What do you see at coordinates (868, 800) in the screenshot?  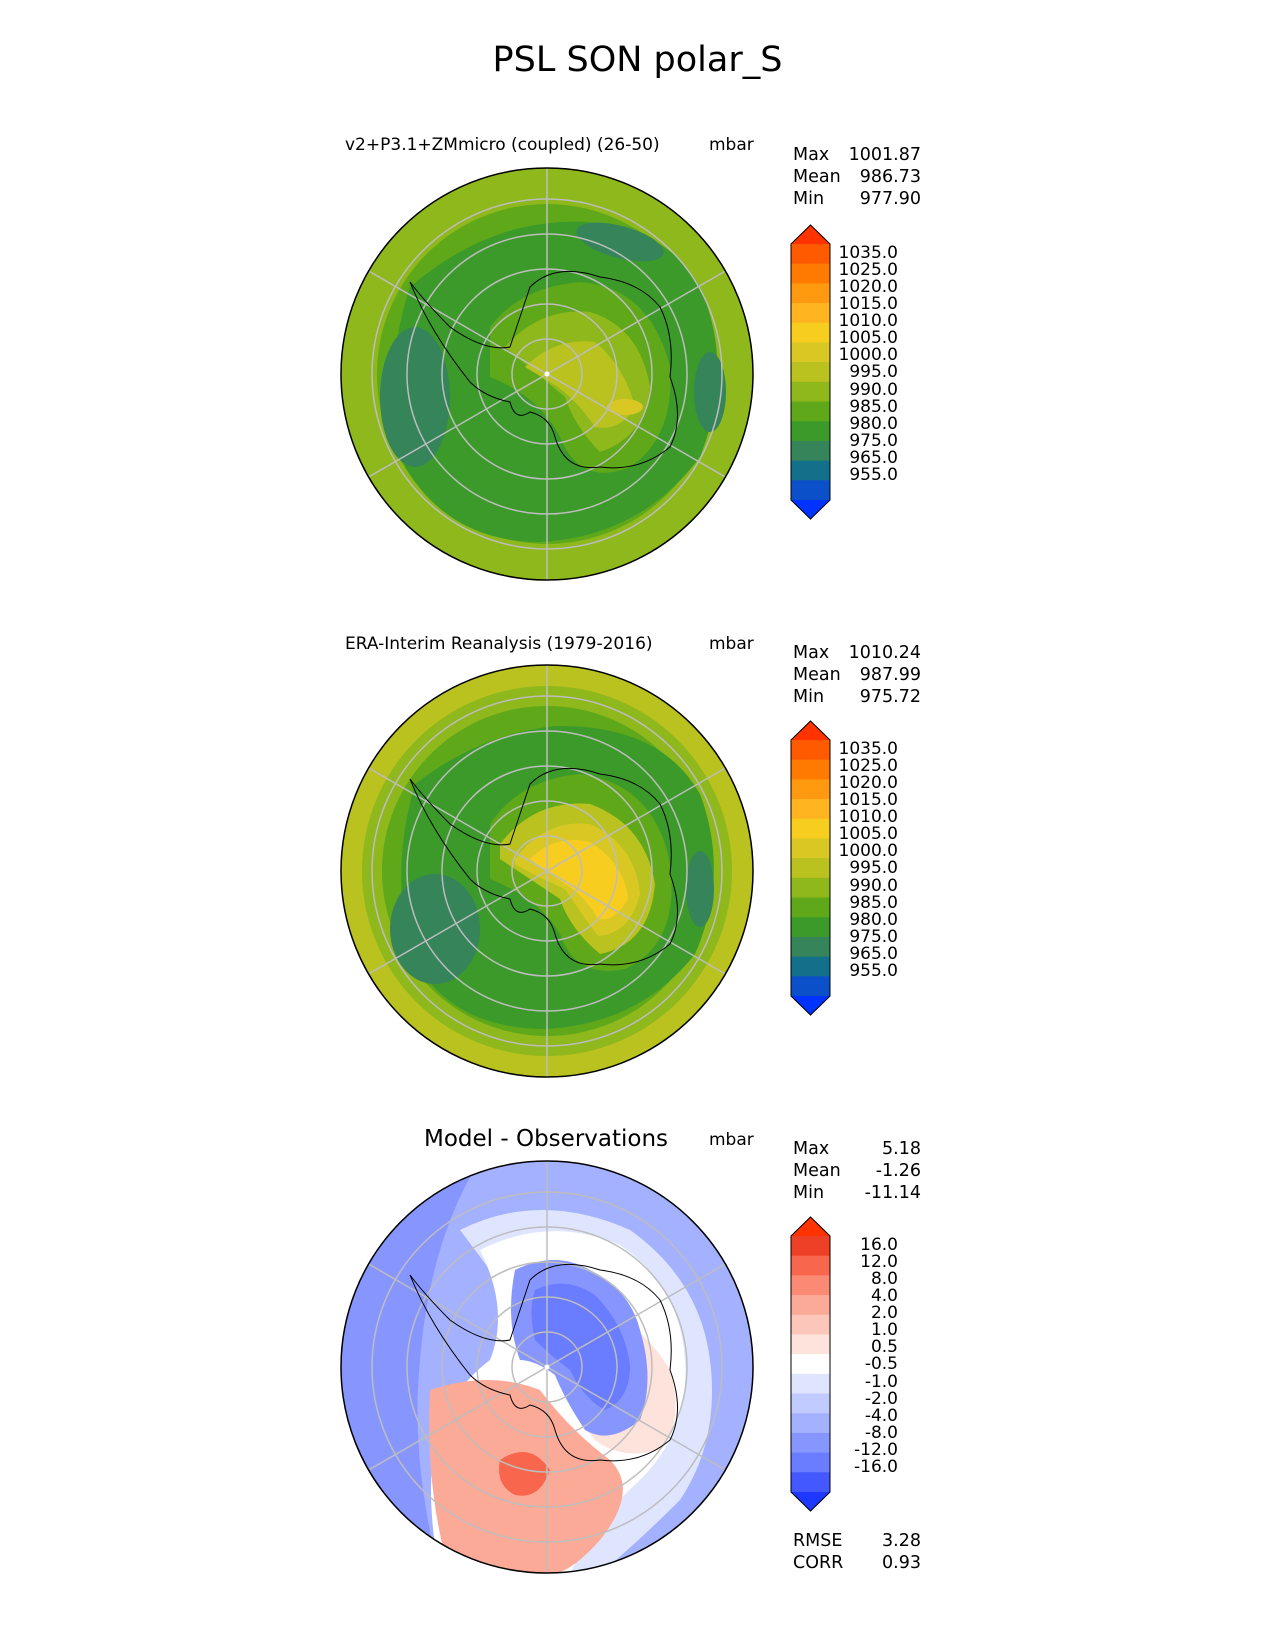 I see `colorbar-tick-label: 1015.0` at bounding box center [868, 800].